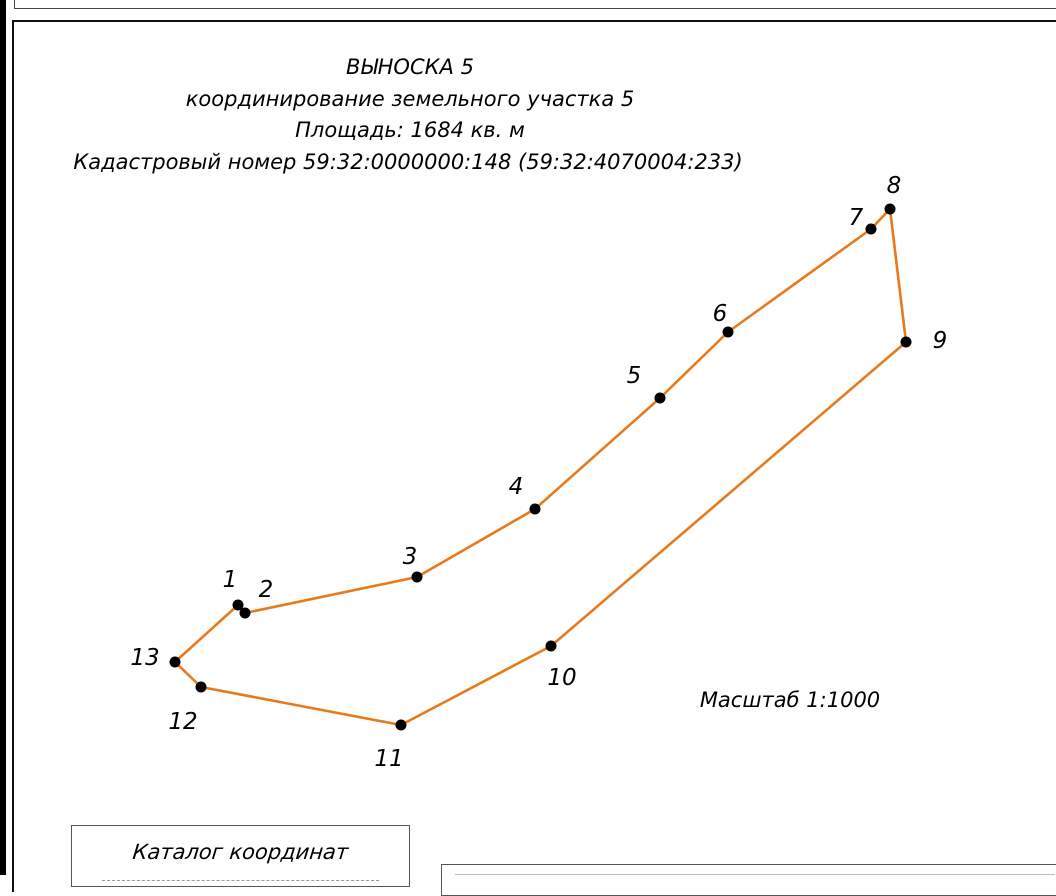 The image size is (1056, 896). I want to click on vertex-label-7: 7, so click(856, 218).